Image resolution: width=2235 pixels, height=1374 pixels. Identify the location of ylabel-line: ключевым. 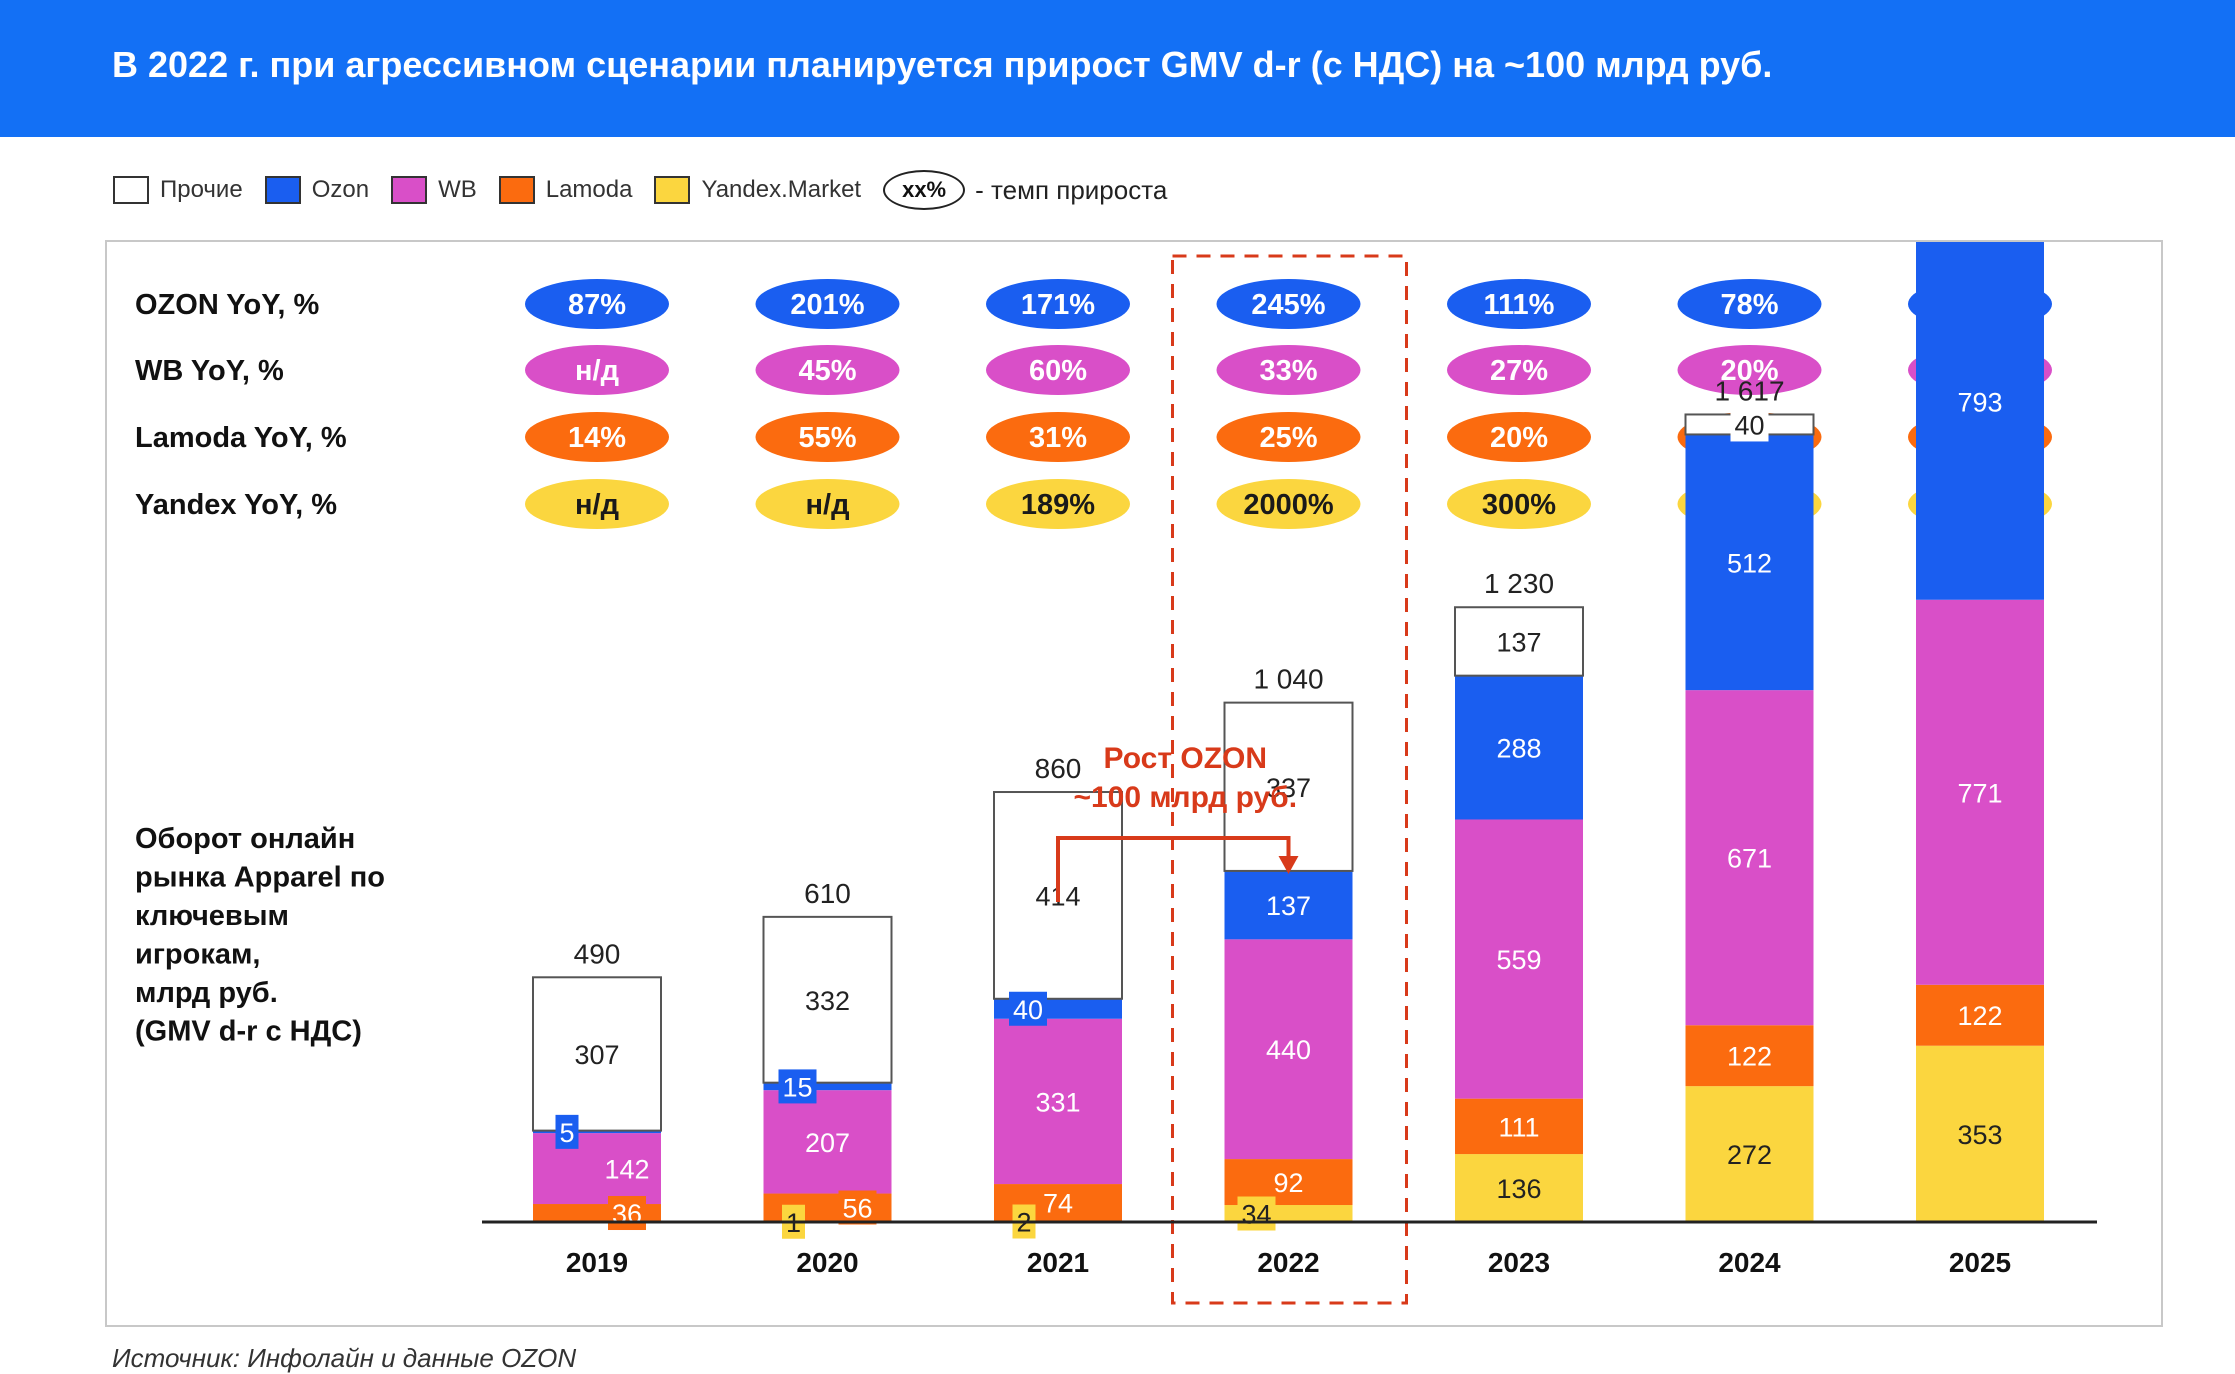
(212, 916).